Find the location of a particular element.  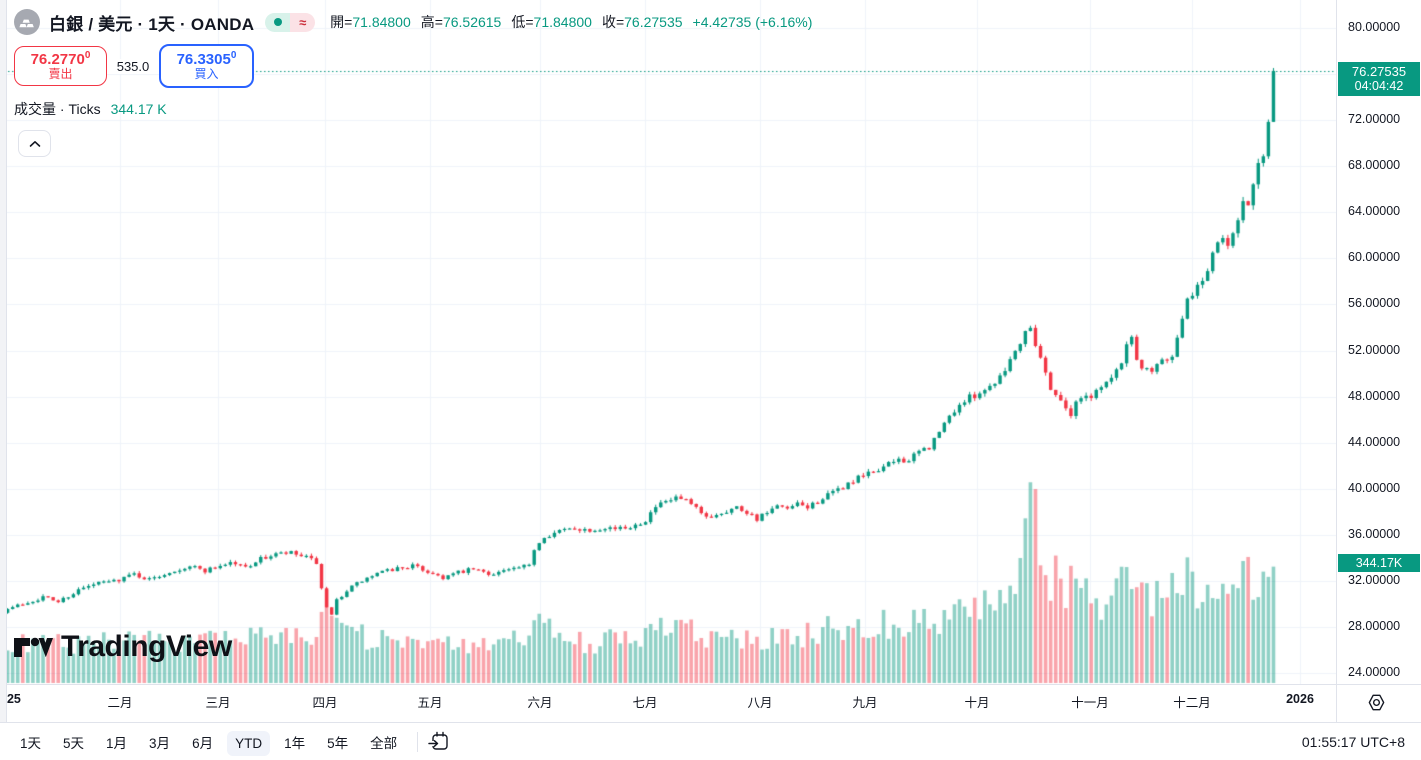

chevron-up-icon is located at coordinates (34, 143).